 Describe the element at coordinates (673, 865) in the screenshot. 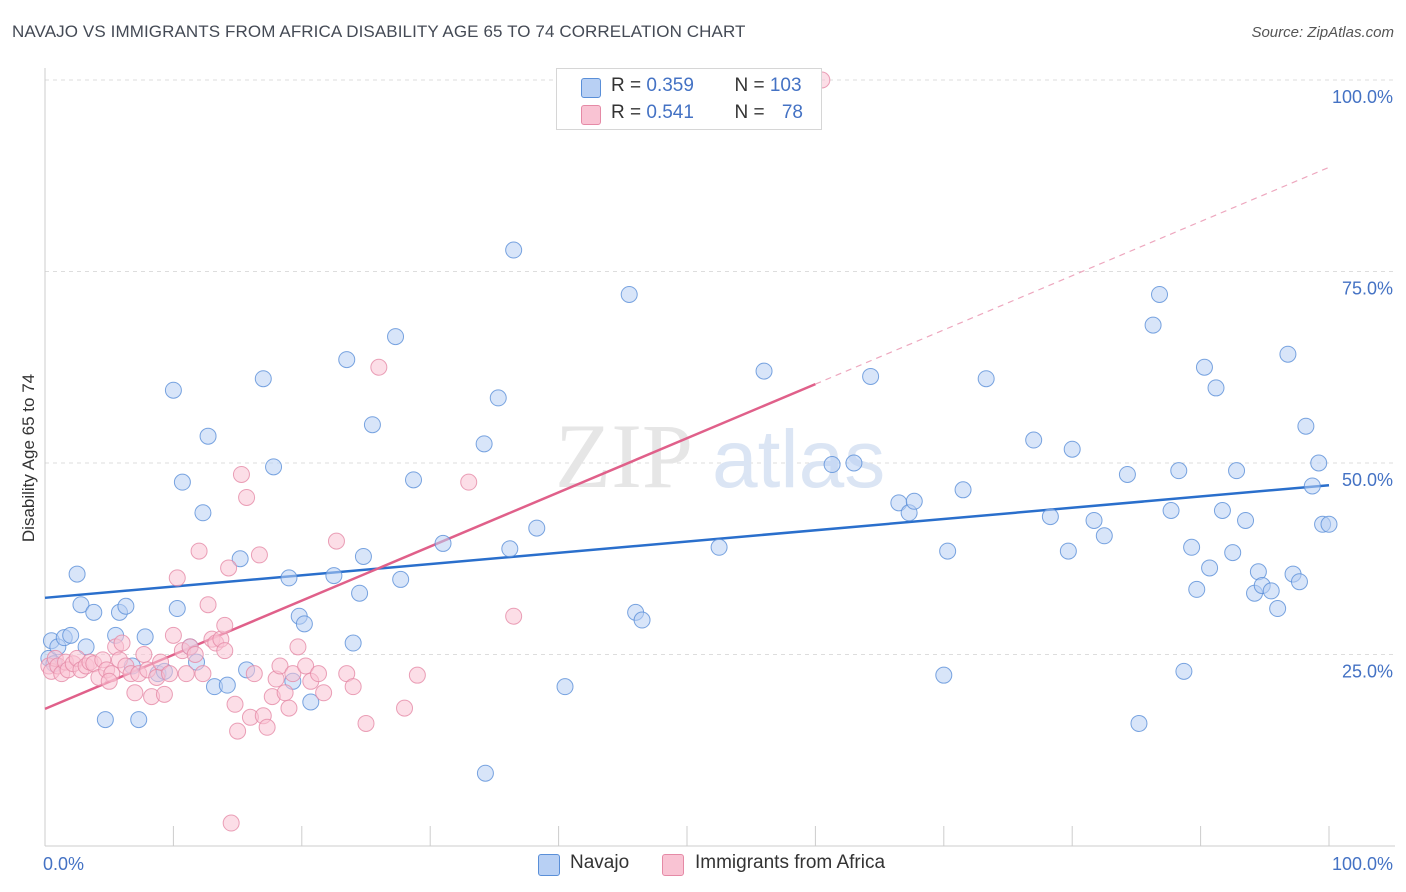

I see `africa-legend-swatch` at that location.